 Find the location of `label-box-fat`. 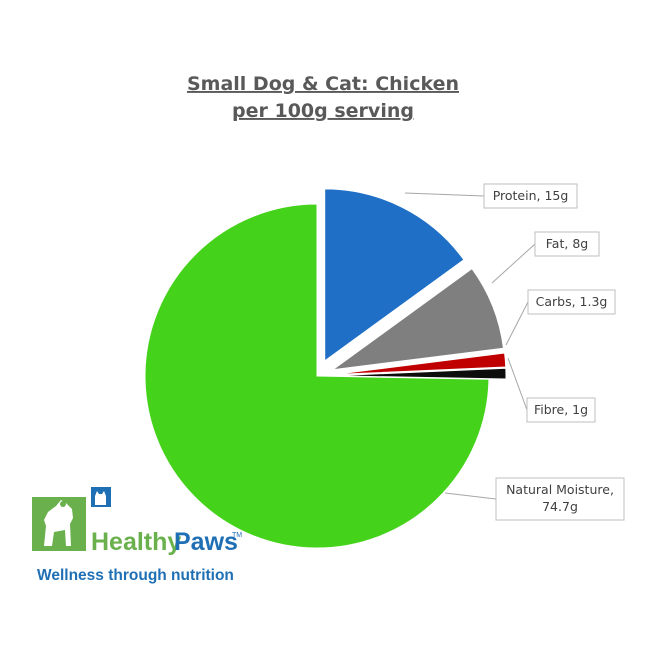

label-box-fat is located at coordinates (567, 244).